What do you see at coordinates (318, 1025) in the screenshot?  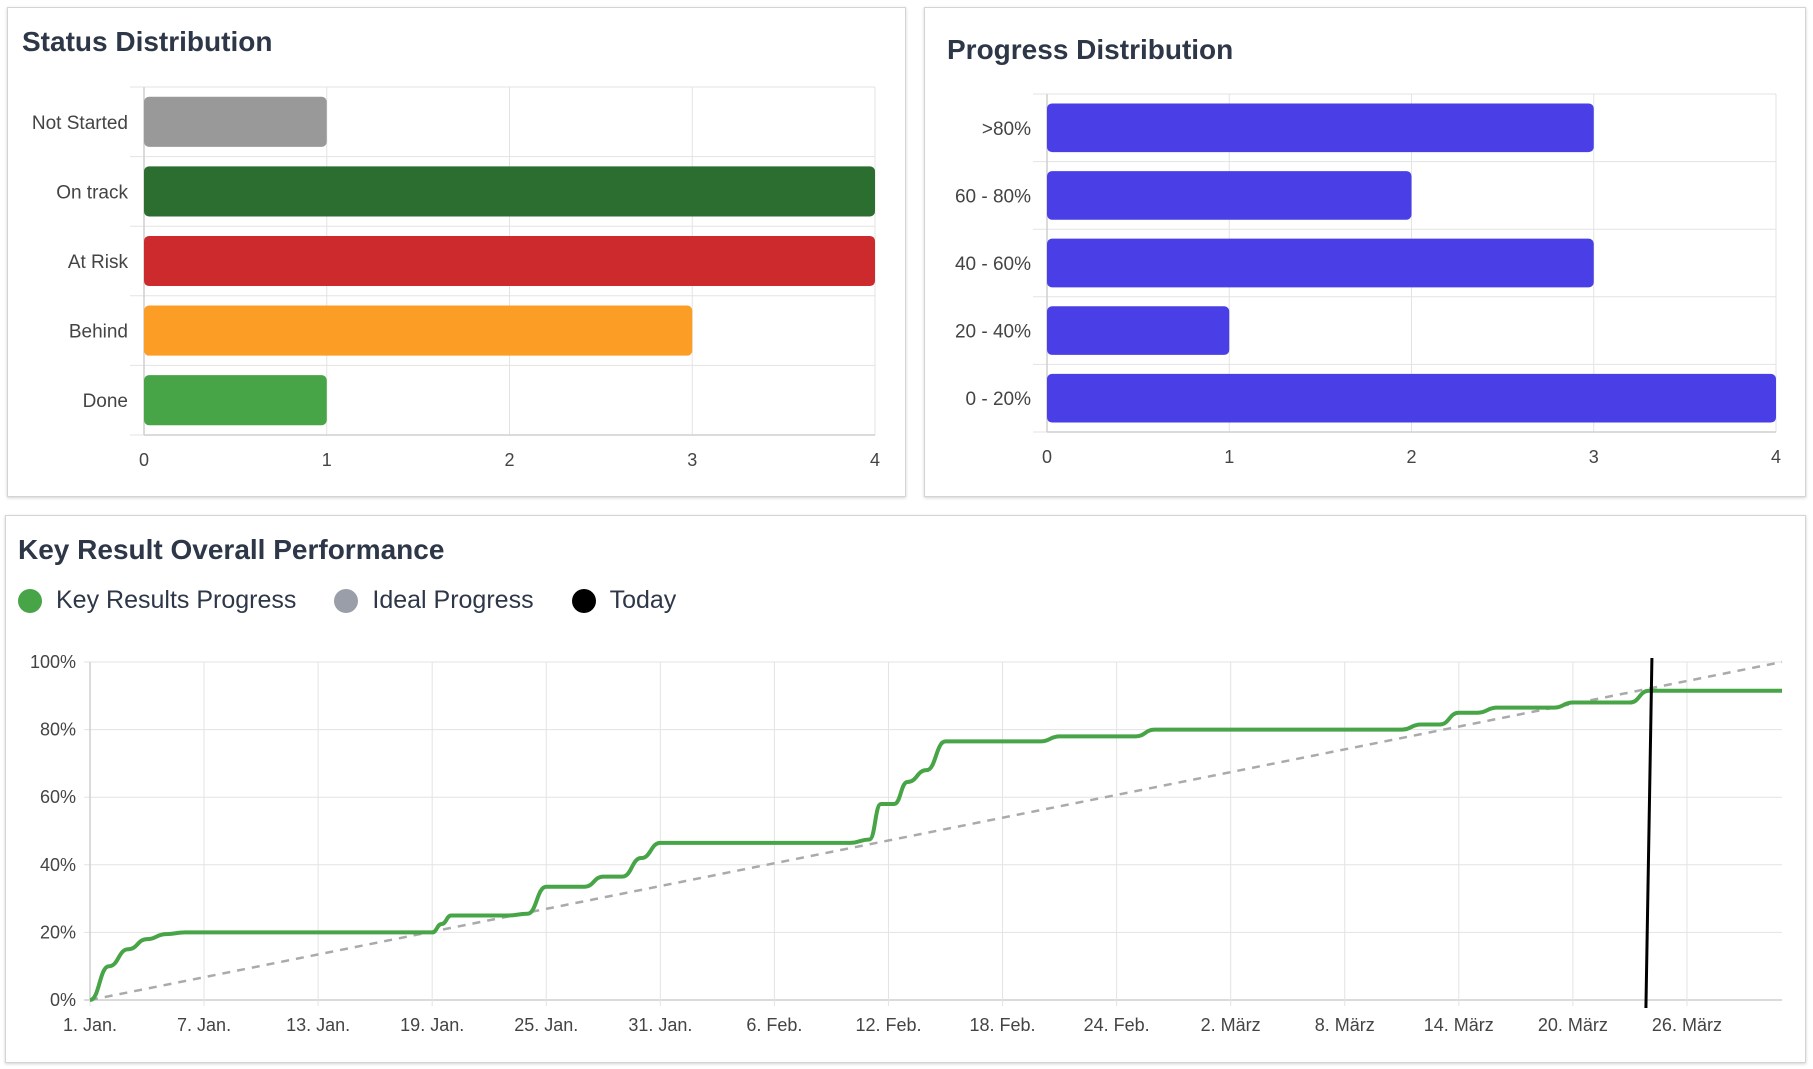 I see `perf-x-tick-label: 13. Jan.` at bounding box center [318, 1025].